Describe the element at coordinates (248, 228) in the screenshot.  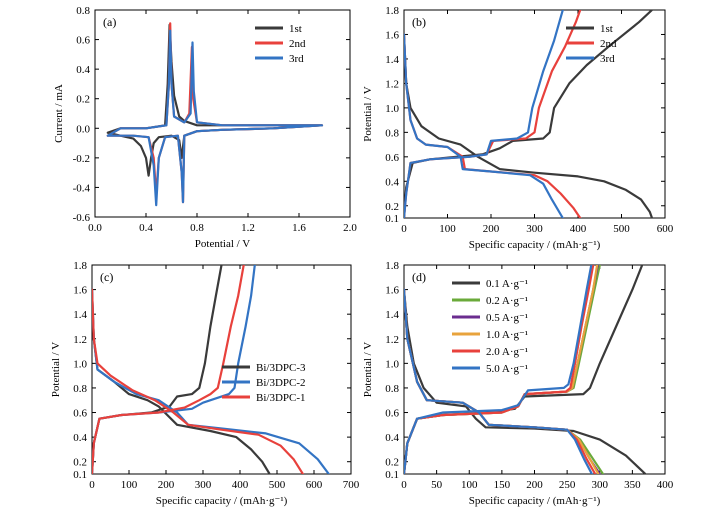
I see `x-tick-label: 1.2` at that location.